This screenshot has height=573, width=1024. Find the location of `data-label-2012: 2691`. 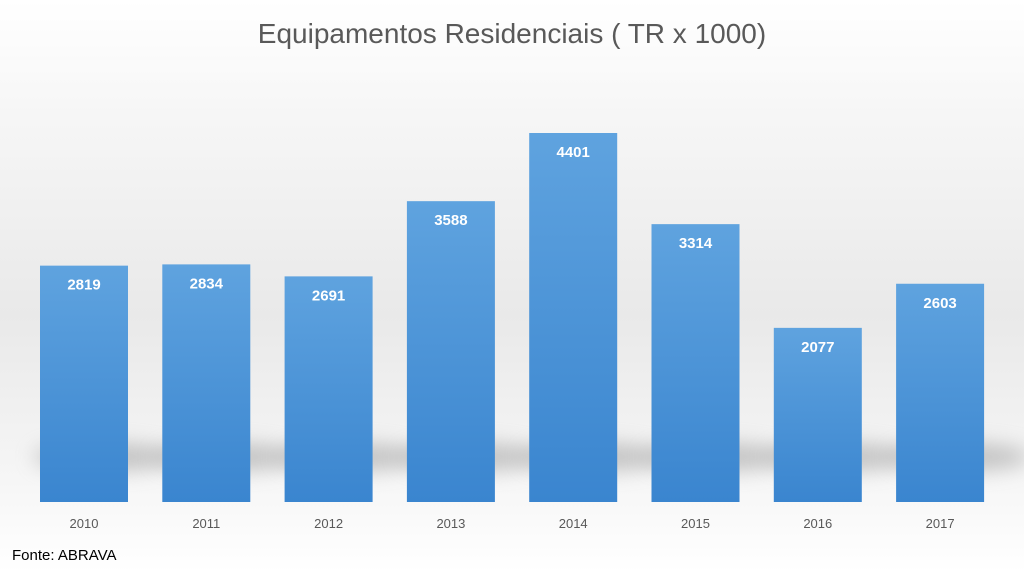

data-label-2012: 2691 is located at coordinates (328, 295).